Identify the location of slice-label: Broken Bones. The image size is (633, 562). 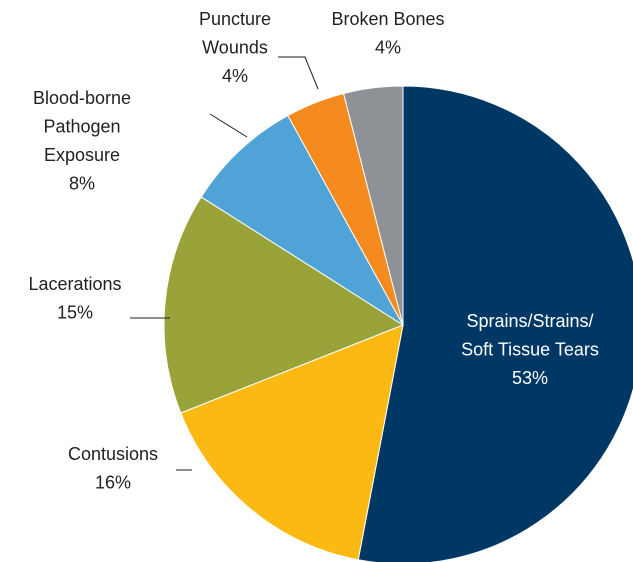
(387, 19).